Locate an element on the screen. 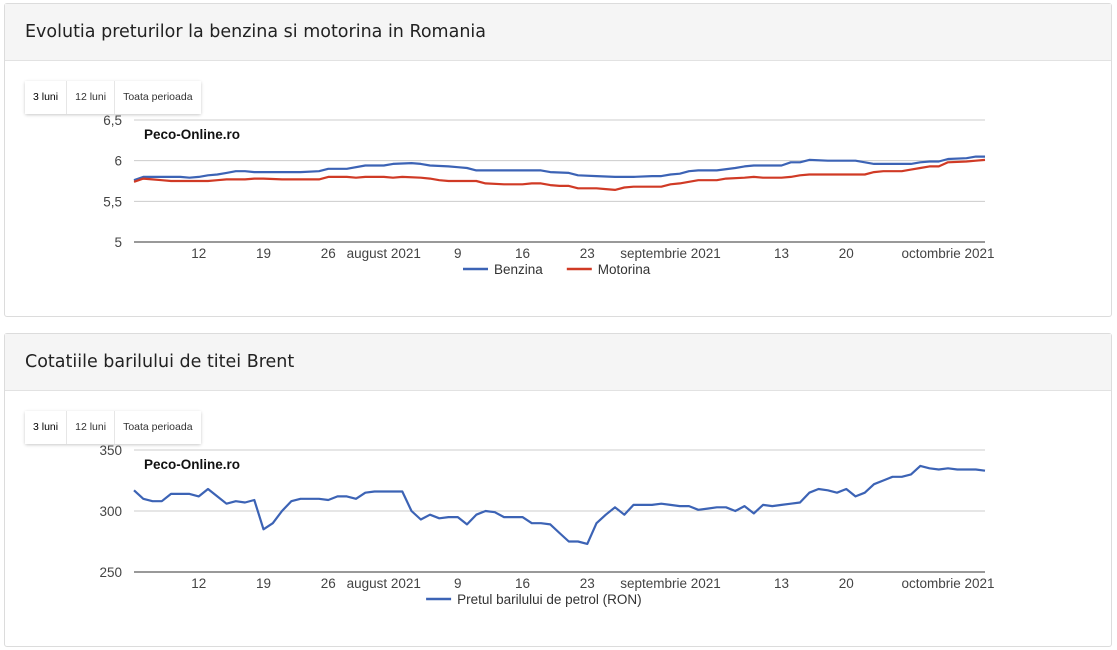  legend-item: Benzina is located at coordinates (503, 269).